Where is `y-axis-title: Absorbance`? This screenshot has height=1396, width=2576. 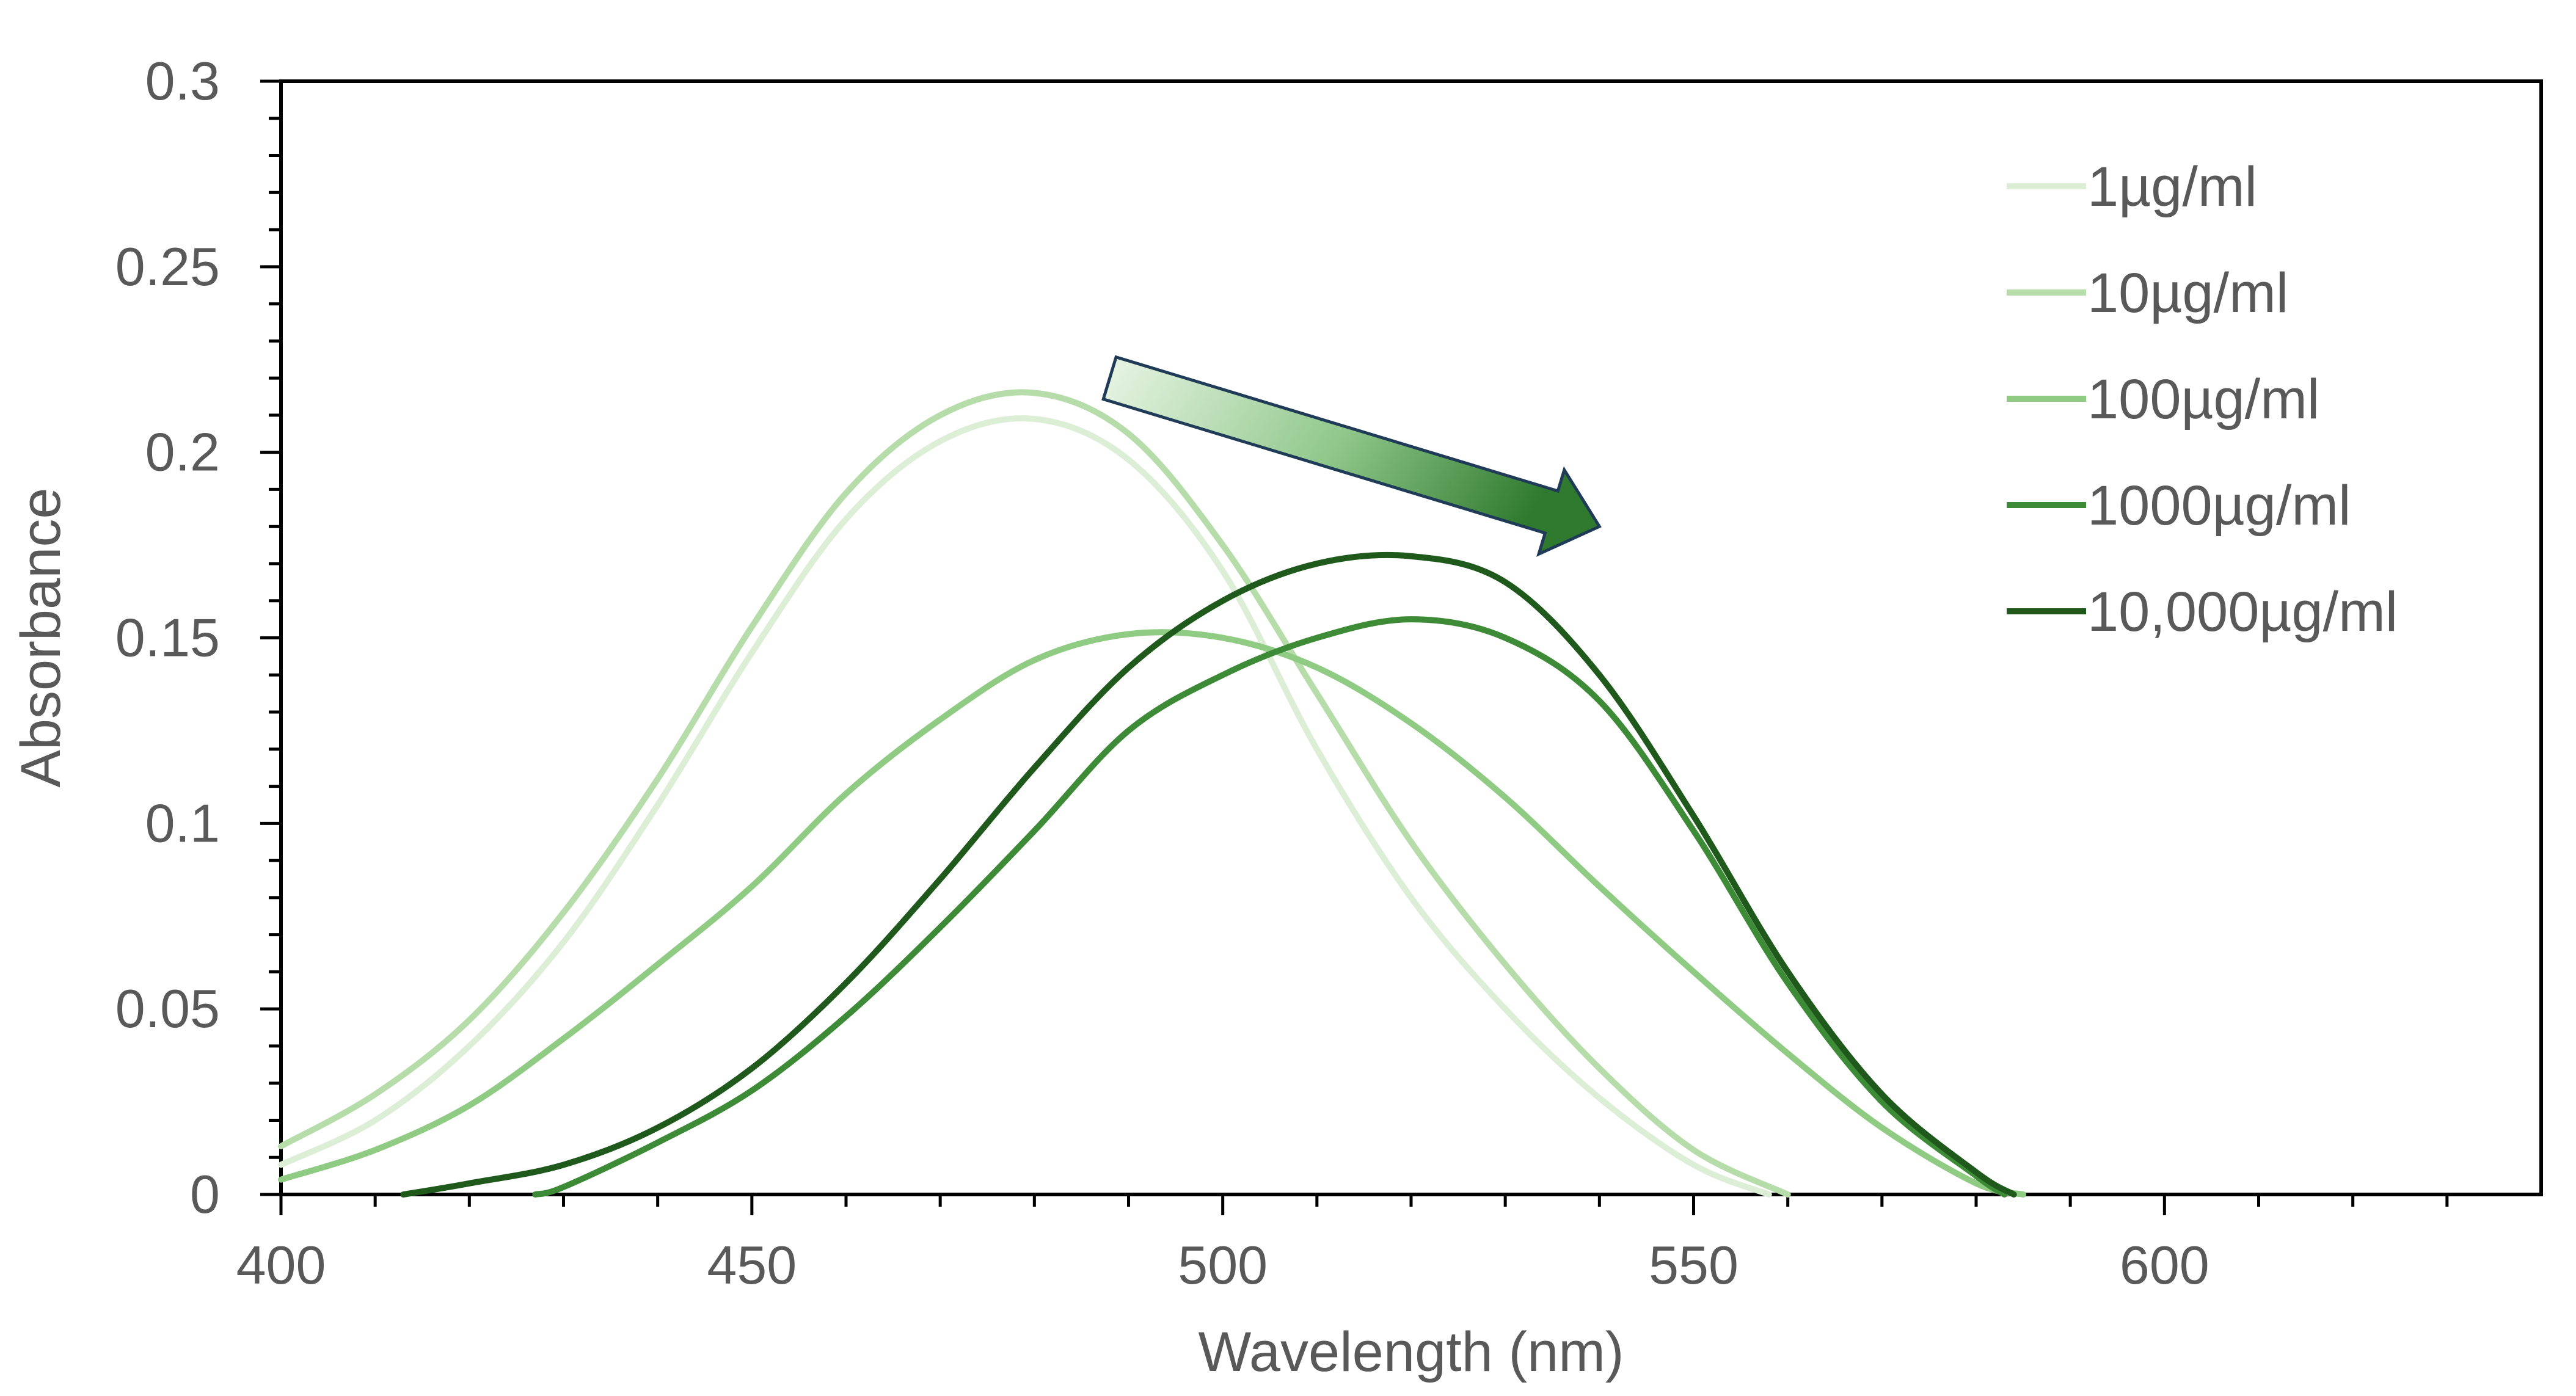 y-axis-title: Absorbance is located at coordinates (41, 638).